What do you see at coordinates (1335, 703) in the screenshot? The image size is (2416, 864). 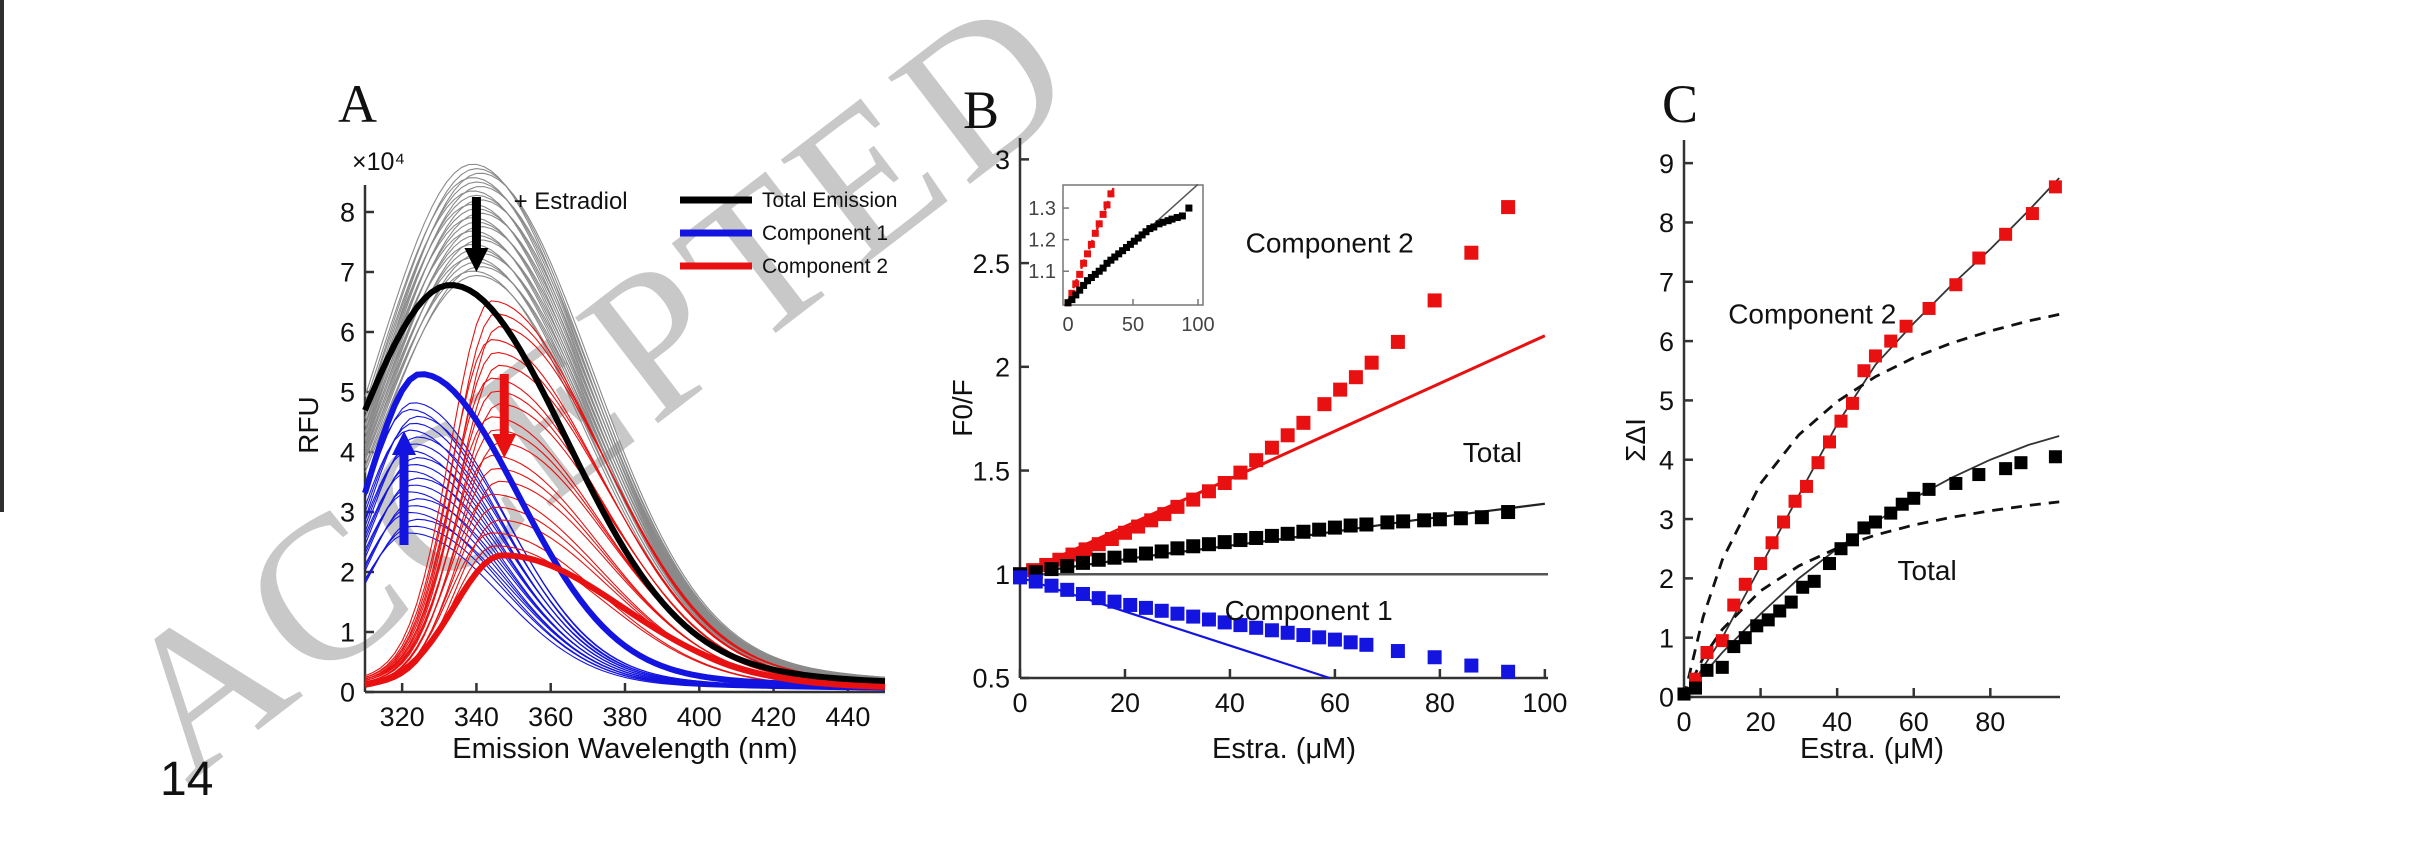 I see `x-tick-label: 60` at bounding box center [1335, 703].